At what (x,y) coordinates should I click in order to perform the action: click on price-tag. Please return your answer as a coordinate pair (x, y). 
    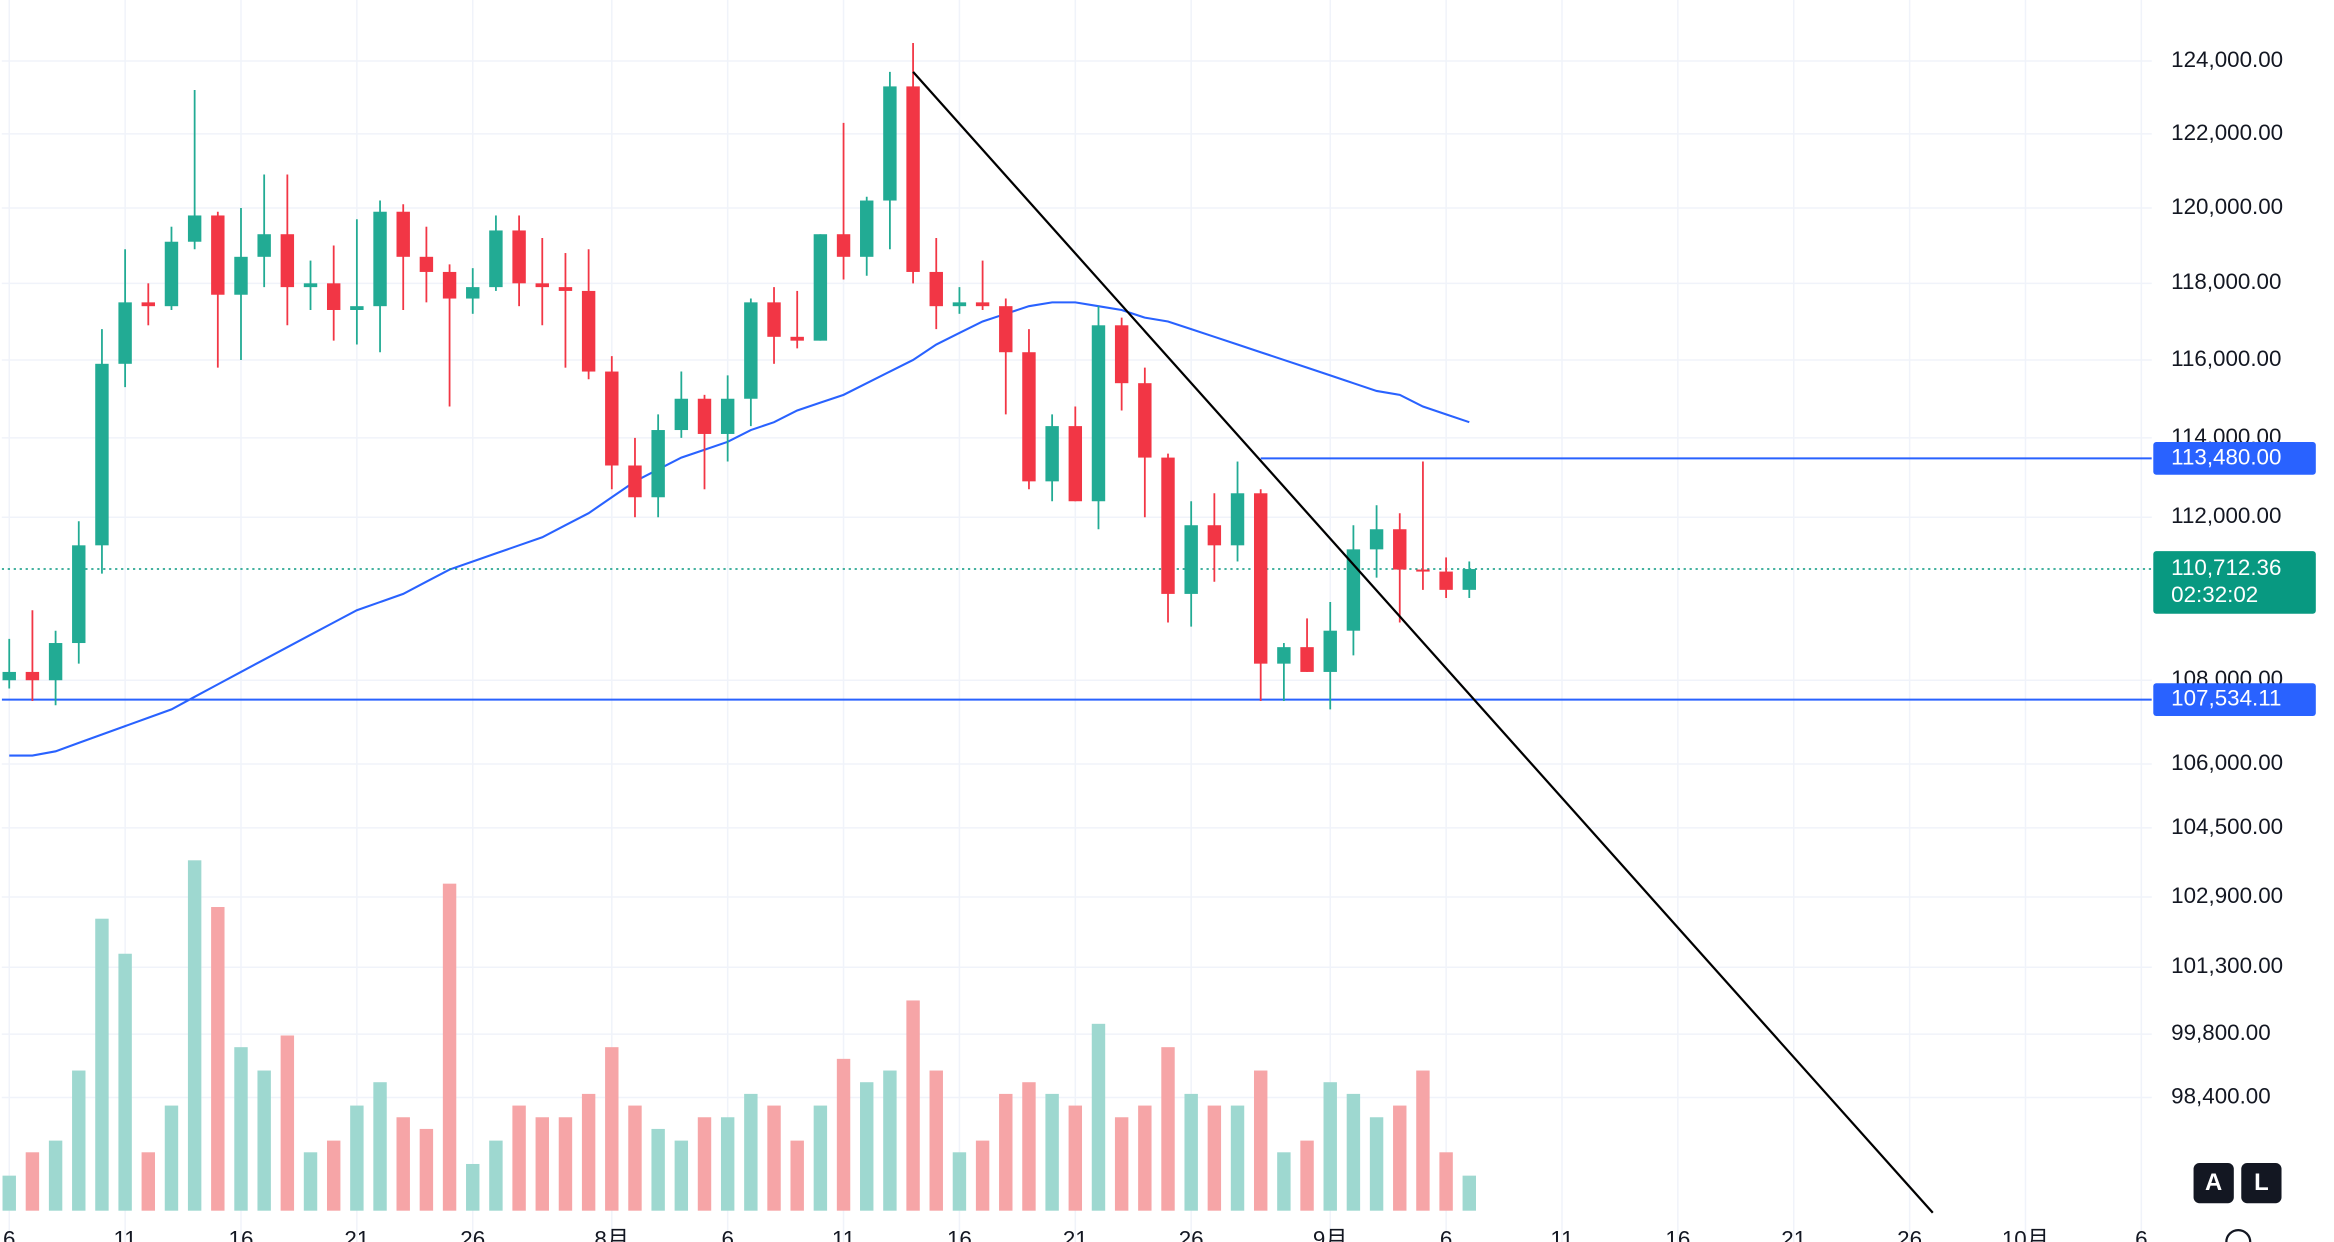
    Looking at the image, I should click on (2234, 700).